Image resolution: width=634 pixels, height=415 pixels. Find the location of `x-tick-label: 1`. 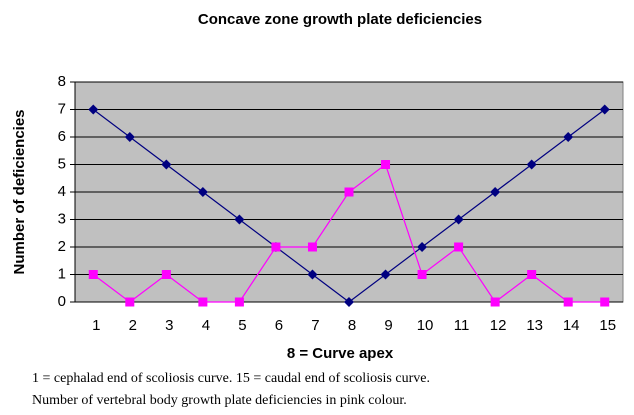

x-tick-label: 1 is located at coordinates (96, 325).